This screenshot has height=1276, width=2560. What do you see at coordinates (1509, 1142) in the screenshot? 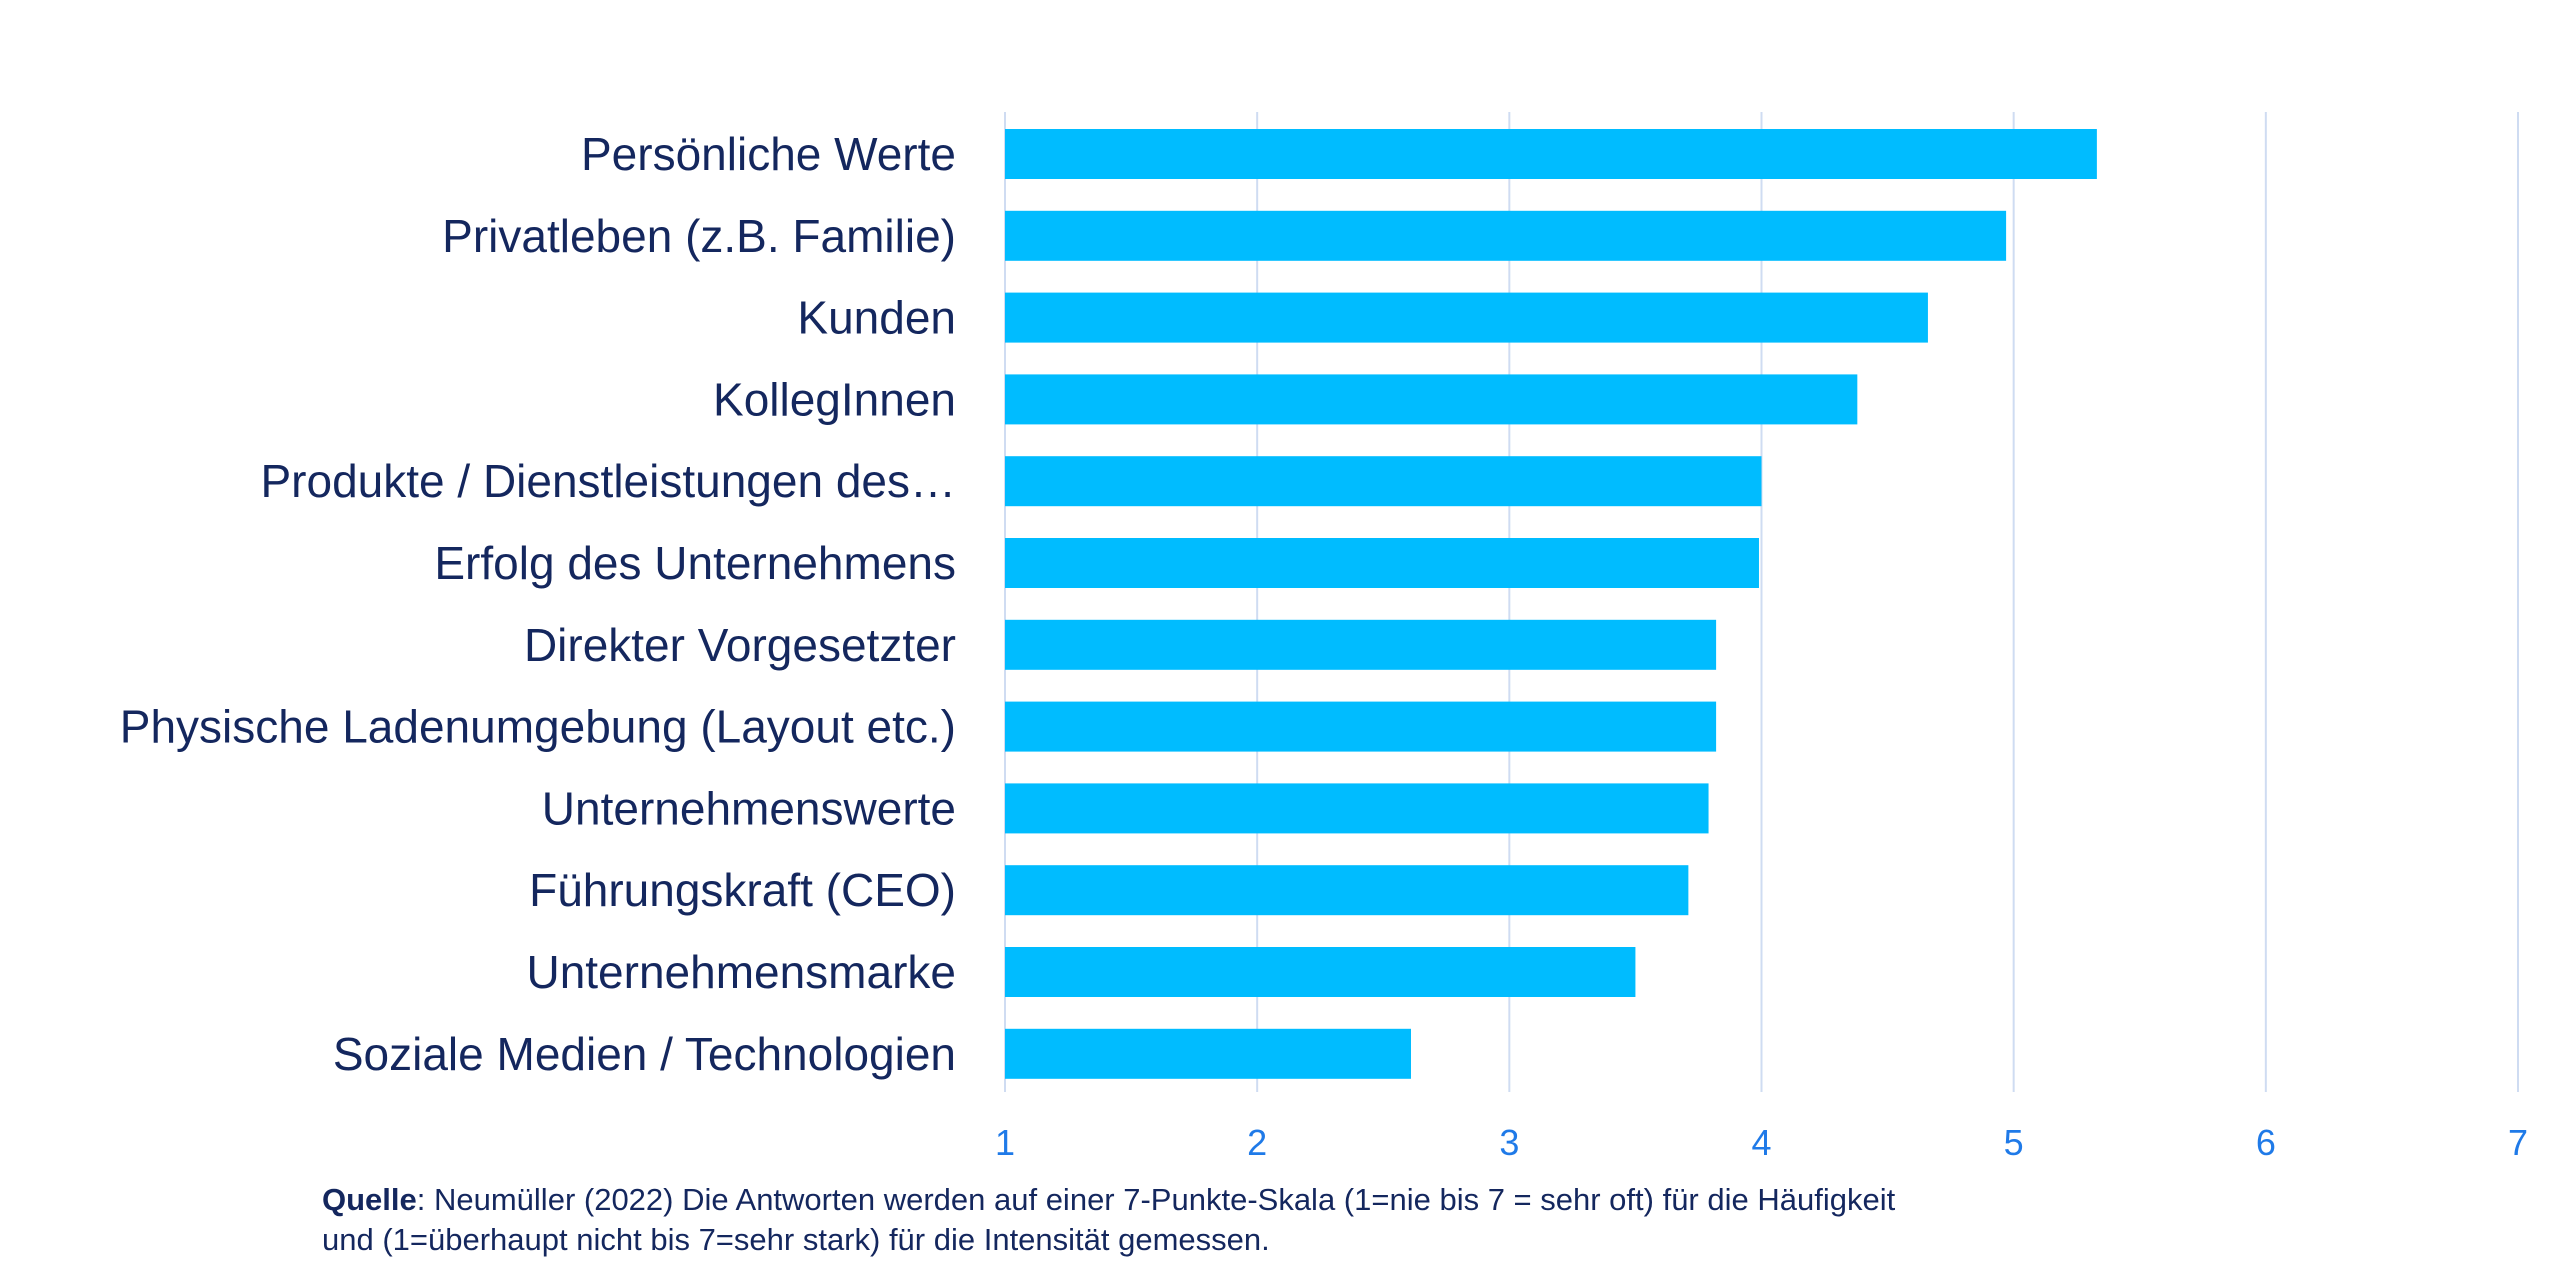
I see `x-tick-label-3: 3` at bounding box center [1509, 1142].